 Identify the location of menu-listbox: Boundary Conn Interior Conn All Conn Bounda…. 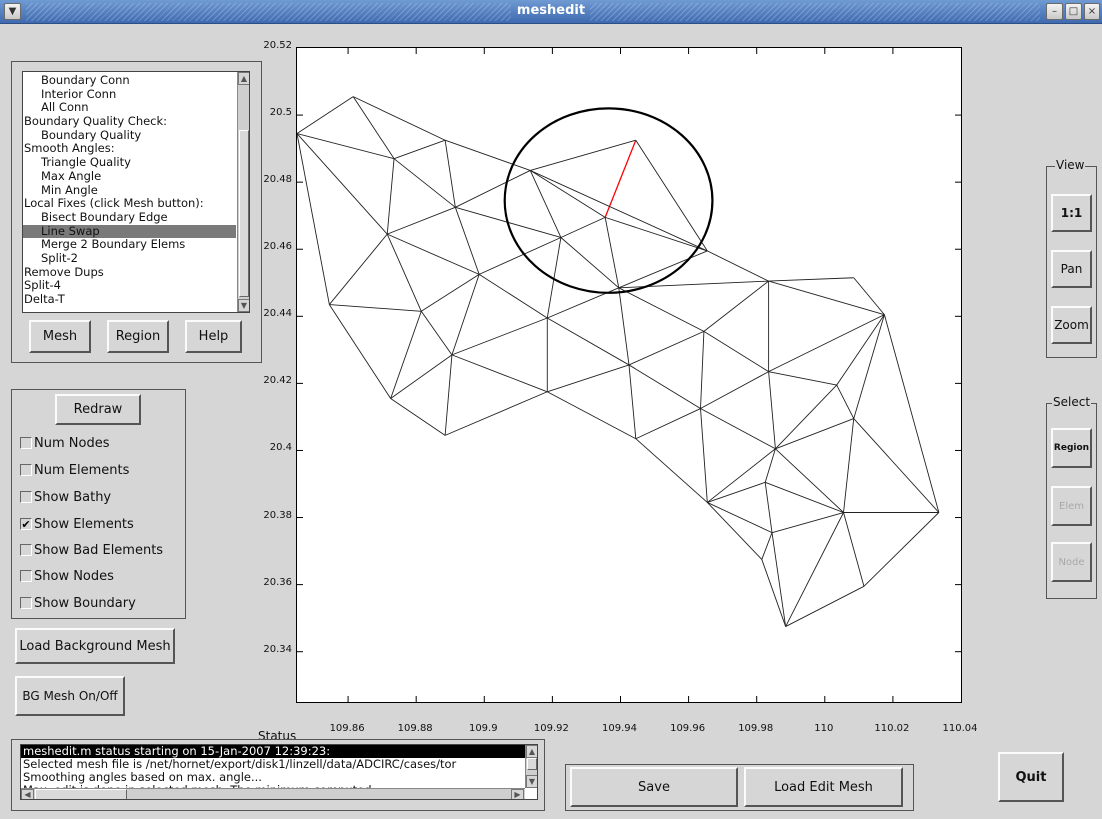
(136, 192).